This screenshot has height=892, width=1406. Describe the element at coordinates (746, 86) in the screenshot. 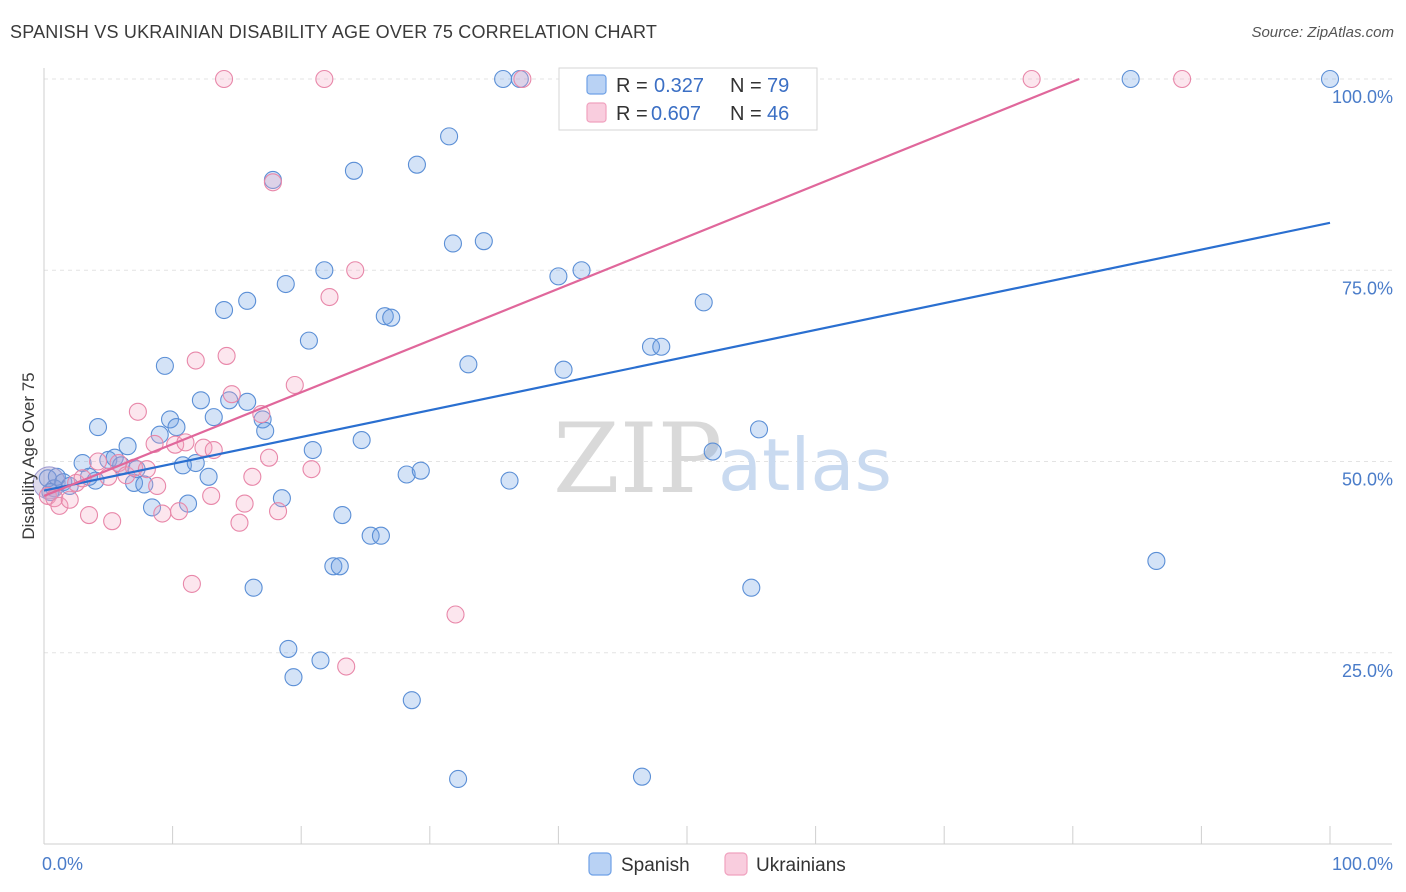

I see `legend-n-label-spanish: N =` at that location.